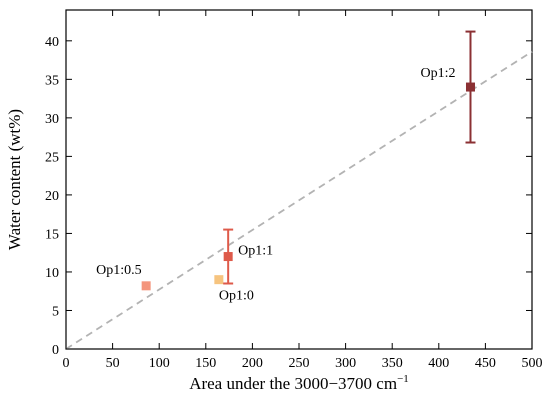 This screenshot has width=550, height=404. I want to click on y-tick-label: 20, so click(52, 196).